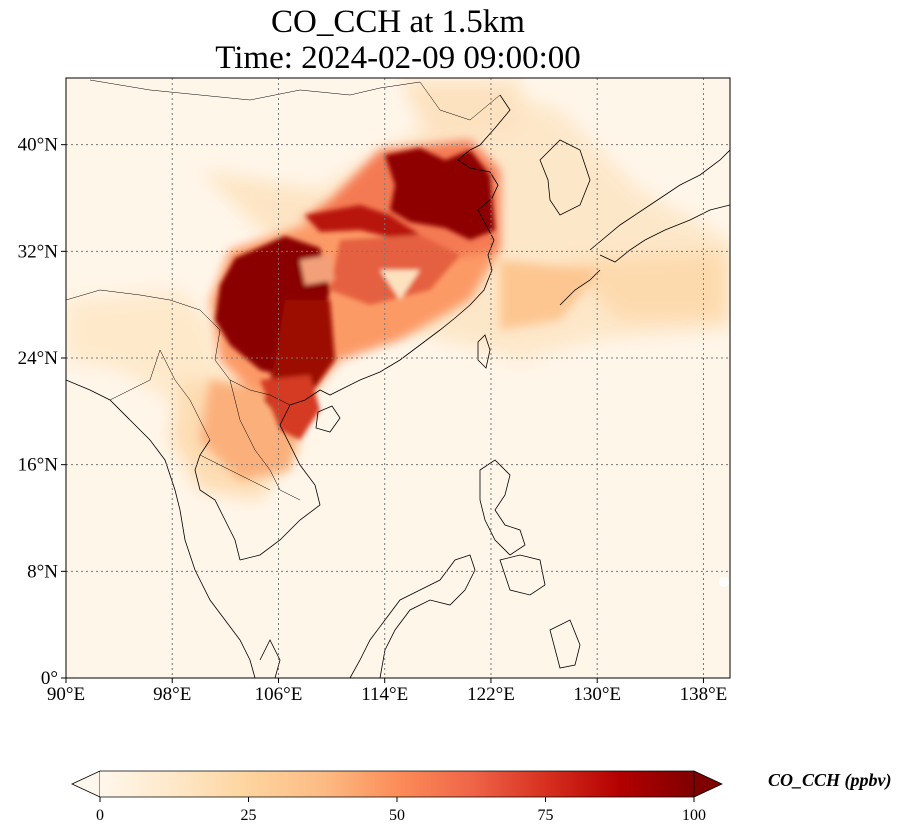 This screenshot has width=921, height=836. What do you see at coordinates (397, 815) in the screenshot?
I see `colorbar-tick-label: 50` at bounding box center [397, 815].